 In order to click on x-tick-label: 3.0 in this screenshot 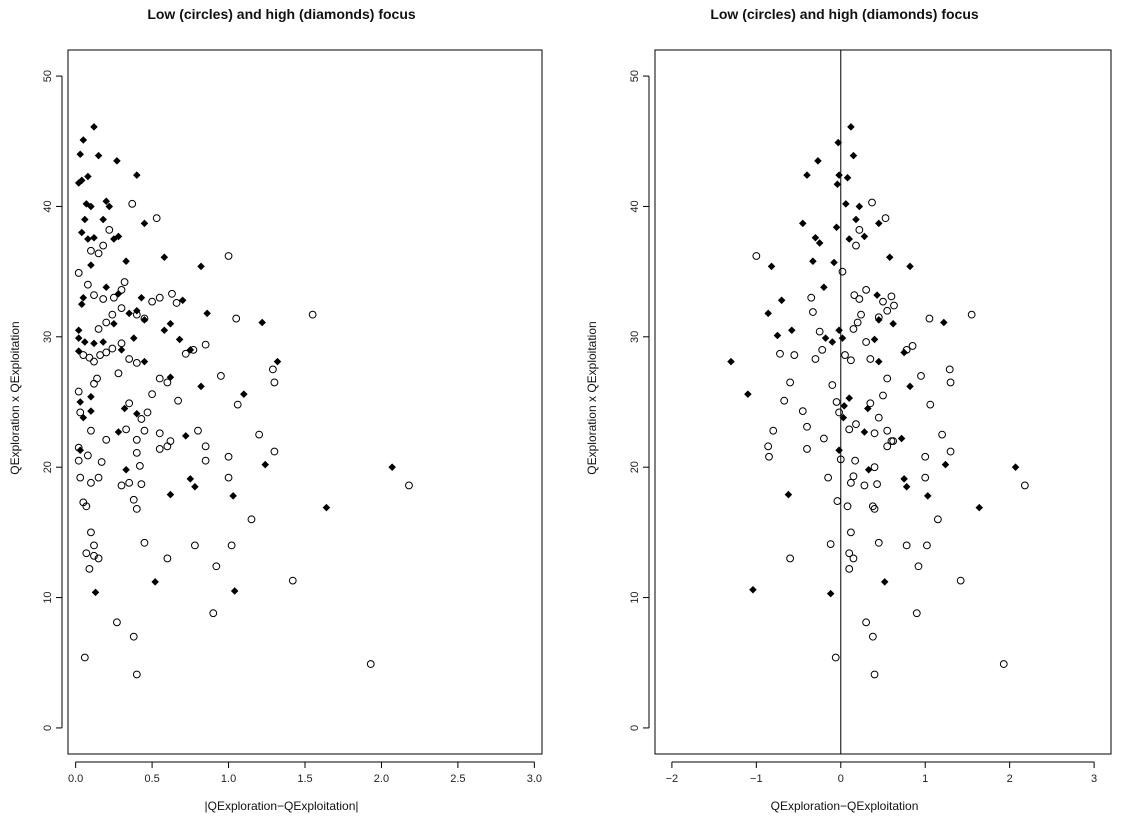, I will do `click(534, 779)`.